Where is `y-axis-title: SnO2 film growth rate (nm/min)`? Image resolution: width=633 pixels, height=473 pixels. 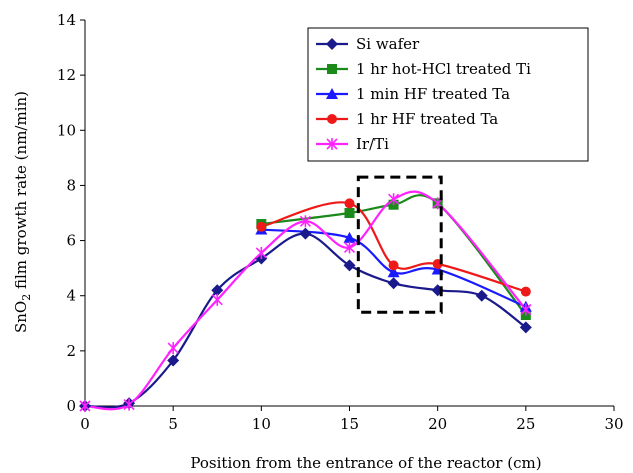 y-axis-title: SnO2 film growth rate (nm/min) is located at coordinates (22, 212).